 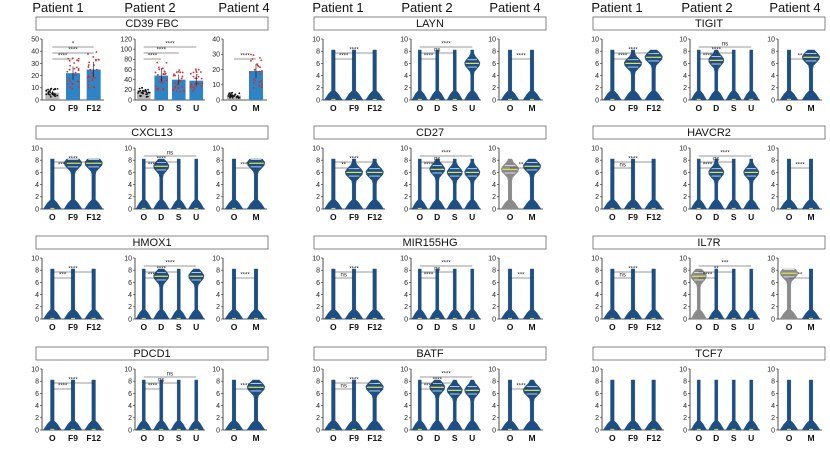 What do you see at coordinates (126, 39) in the screenshot?
I see `y-tick-label: 120` at bounding box center [126, 39].